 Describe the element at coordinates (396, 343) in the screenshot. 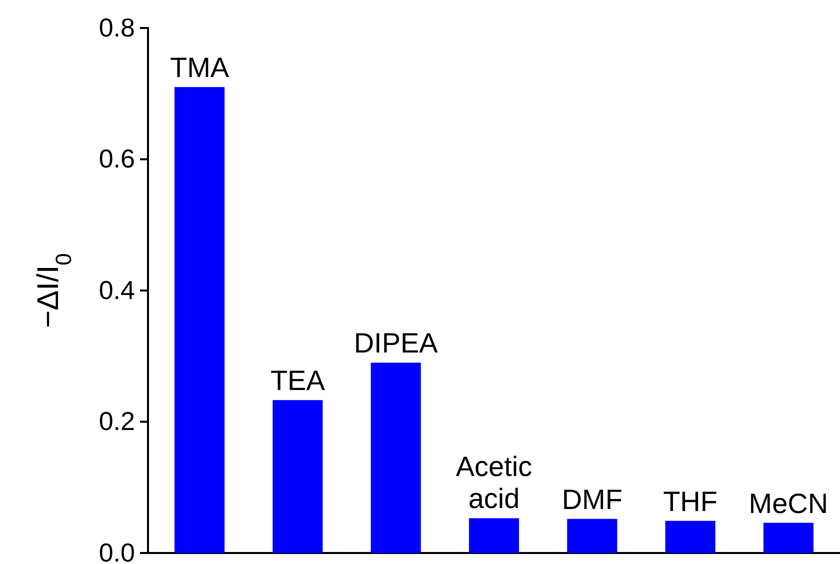

I see `x-tick-label: DIPEA` at that location.